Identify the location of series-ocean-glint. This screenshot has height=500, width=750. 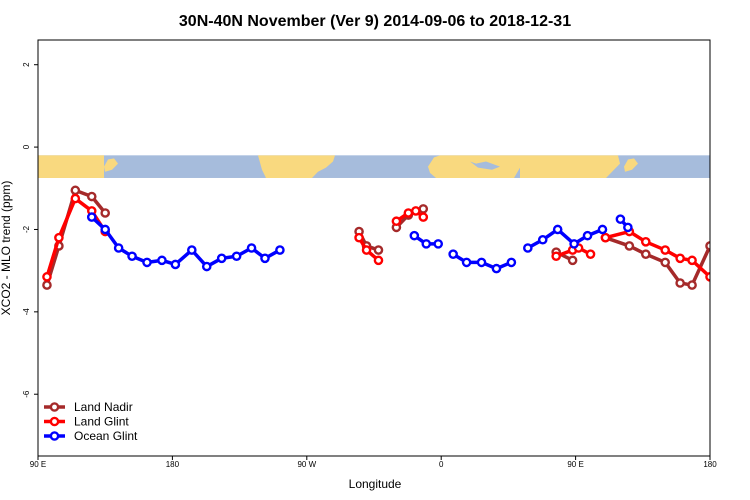
(359, 243).